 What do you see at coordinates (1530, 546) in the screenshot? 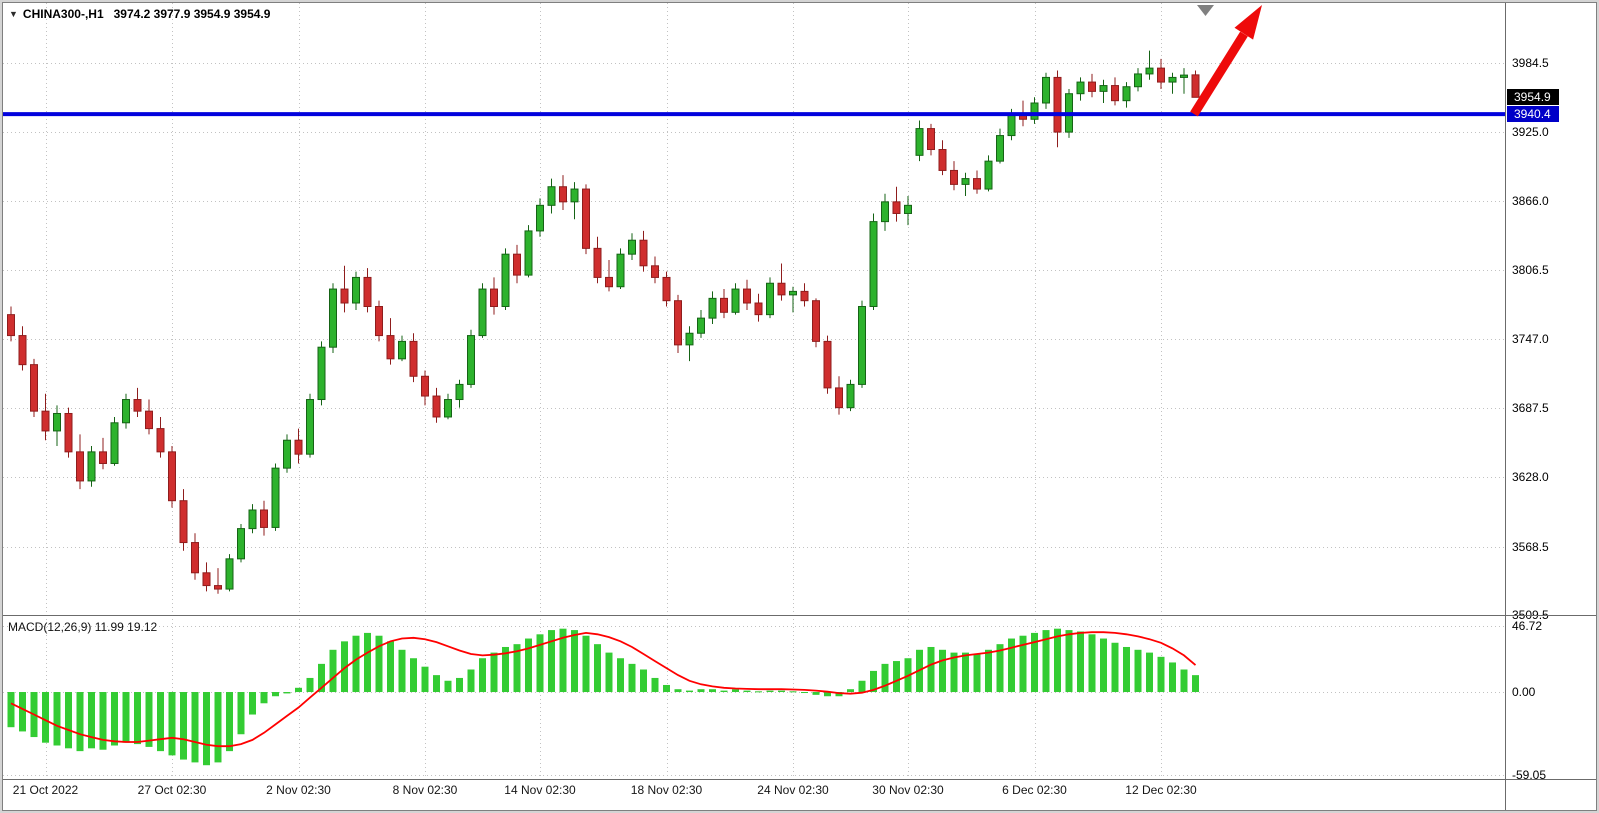
I see `price-tick-label: 3568.5` at bounding box center [1530, 546].